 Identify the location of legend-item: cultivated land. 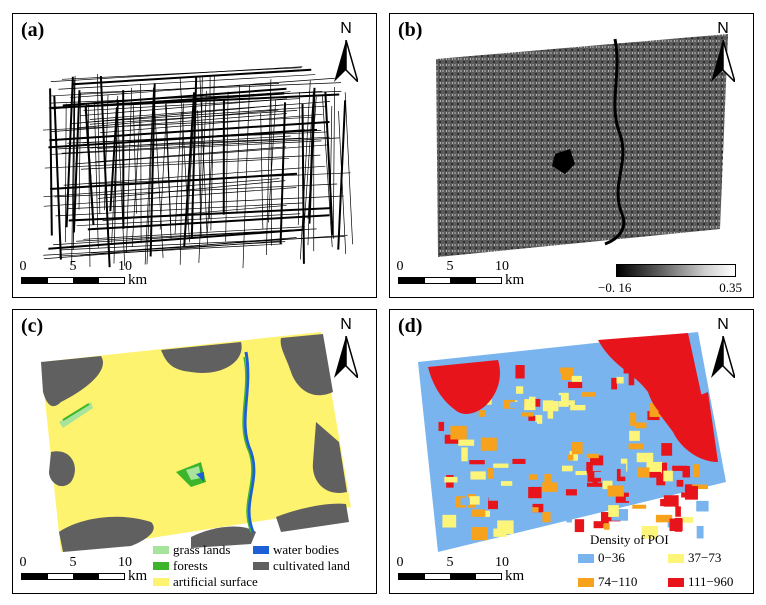
(301, 566).